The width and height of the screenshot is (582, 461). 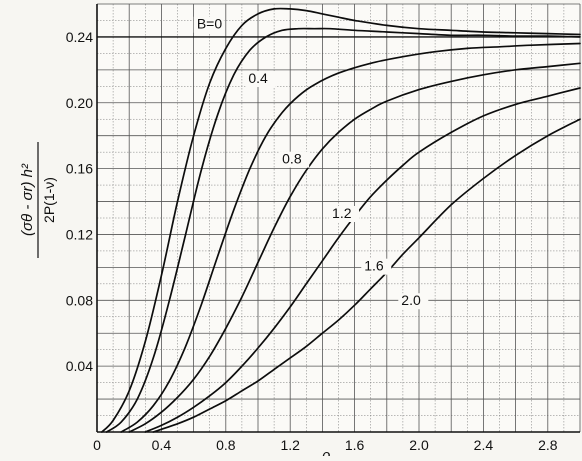 What do you see at coordinates (484, 445) in the screenshot?
I see `x-tick-label: 2.4` at bounding box center [484, 445].